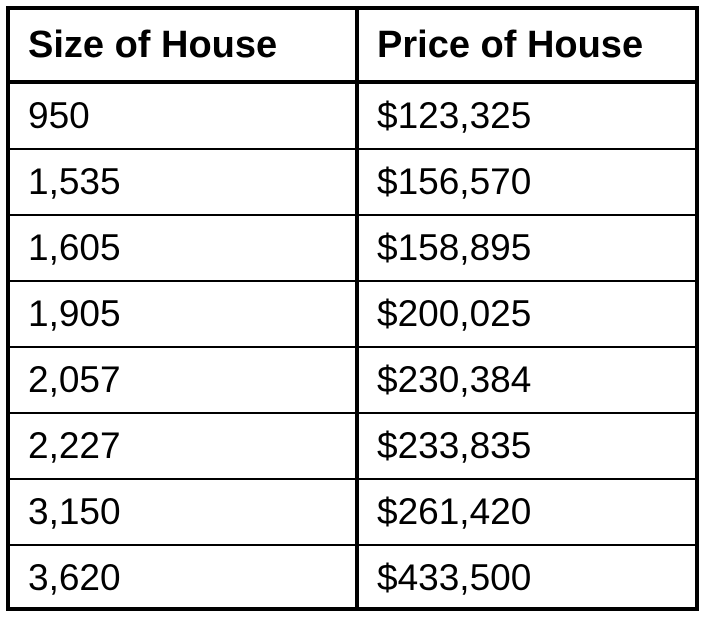 This screenshot has height=617, width=705. I want to click on table-row: 950 $123,325, so click(352, 115).